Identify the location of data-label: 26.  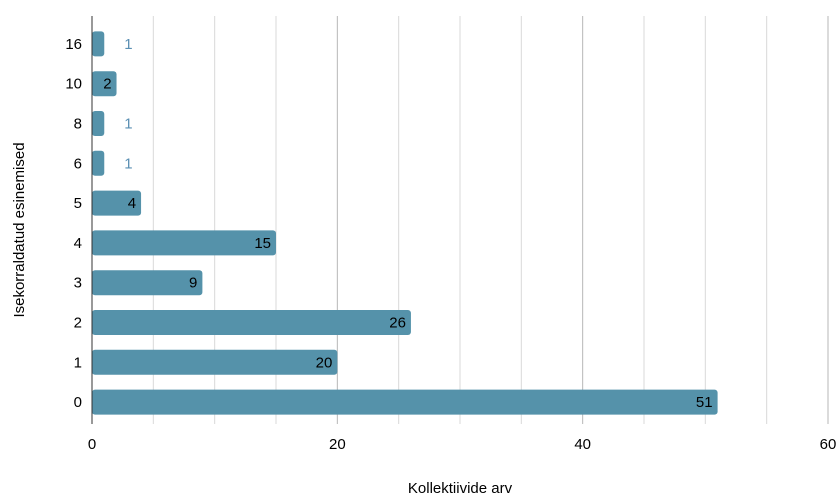
(397, 323).